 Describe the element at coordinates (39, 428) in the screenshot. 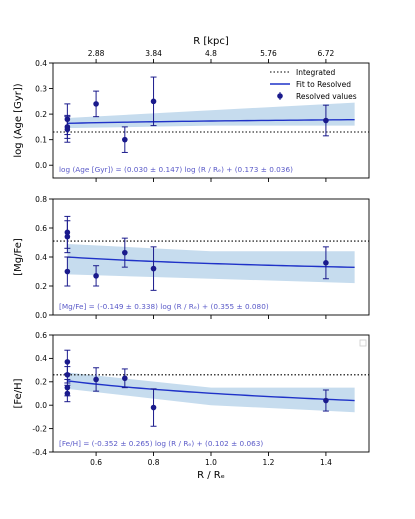

I see `y-tick-label: -0.2` at that location.